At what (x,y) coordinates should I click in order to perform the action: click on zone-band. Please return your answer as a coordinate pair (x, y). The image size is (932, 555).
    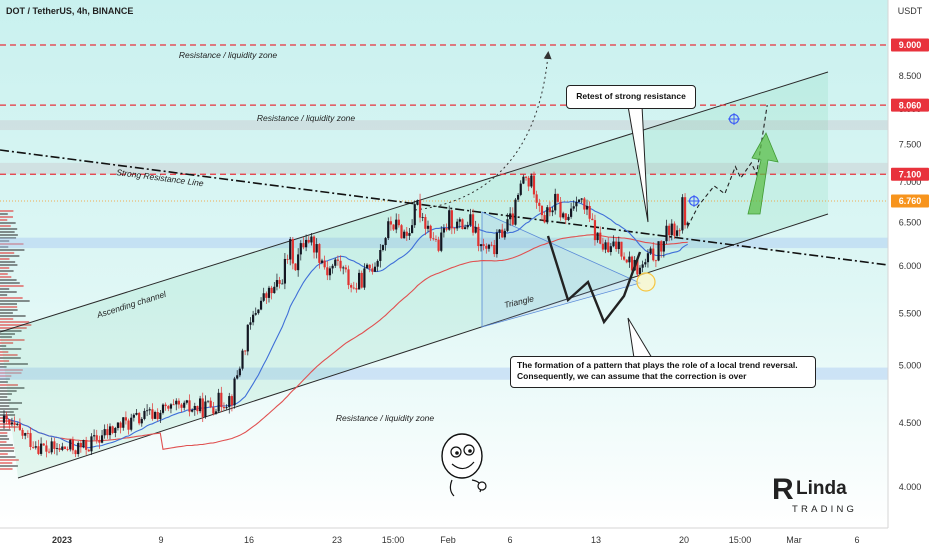
    Looking at the image, I should click on (444, 125).